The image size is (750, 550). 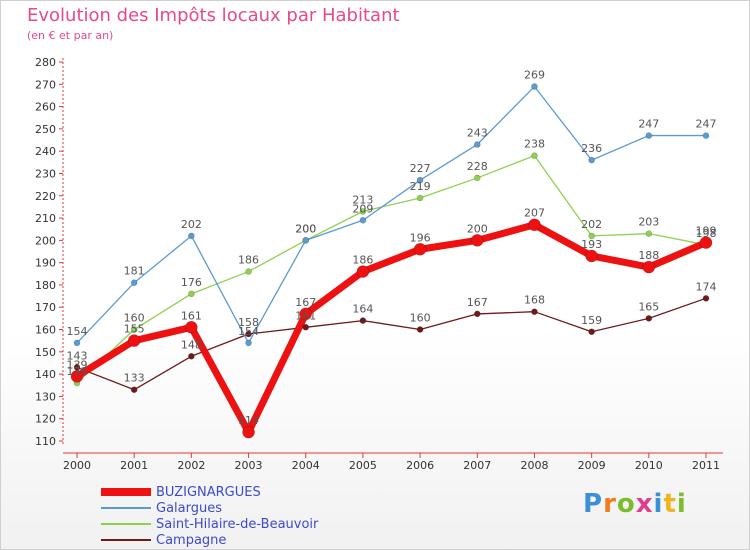 What do you see at coordinates (45, 263) in the screenshot?
I see `y-tick-label: 190` at bounding box center [45, 263].